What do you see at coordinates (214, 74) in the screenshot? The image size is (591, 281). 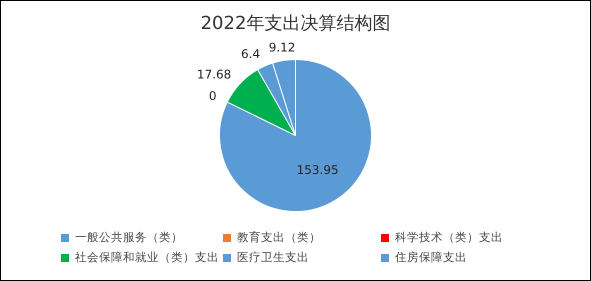 I see `data-label: 17.68` at bounding box center [214, 74].